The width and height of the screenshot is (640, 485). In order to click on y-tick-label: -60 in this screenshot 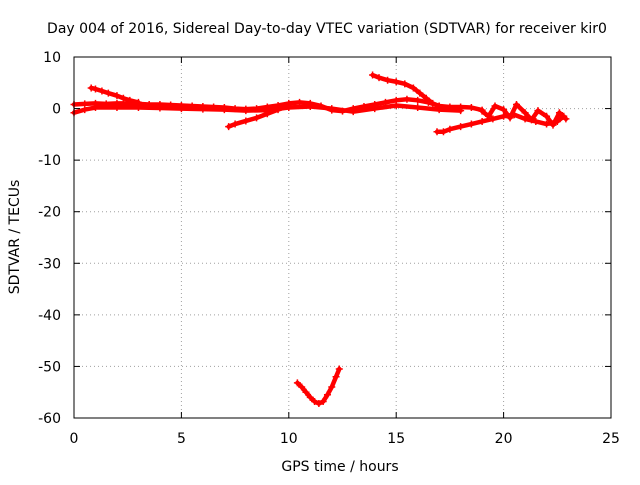, I will do `click(49, 419)`.